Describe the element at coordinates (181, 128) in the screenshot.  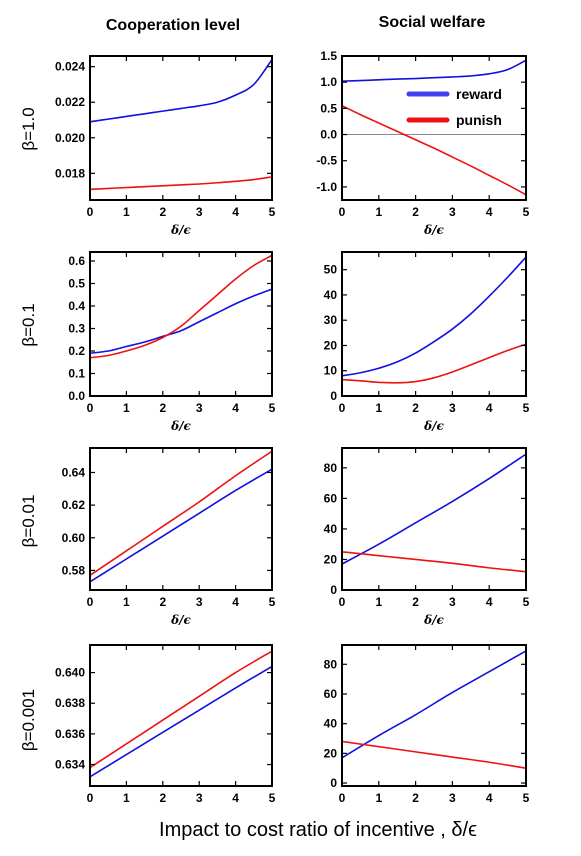
I see `panel-r0-c0-frame` at that location.